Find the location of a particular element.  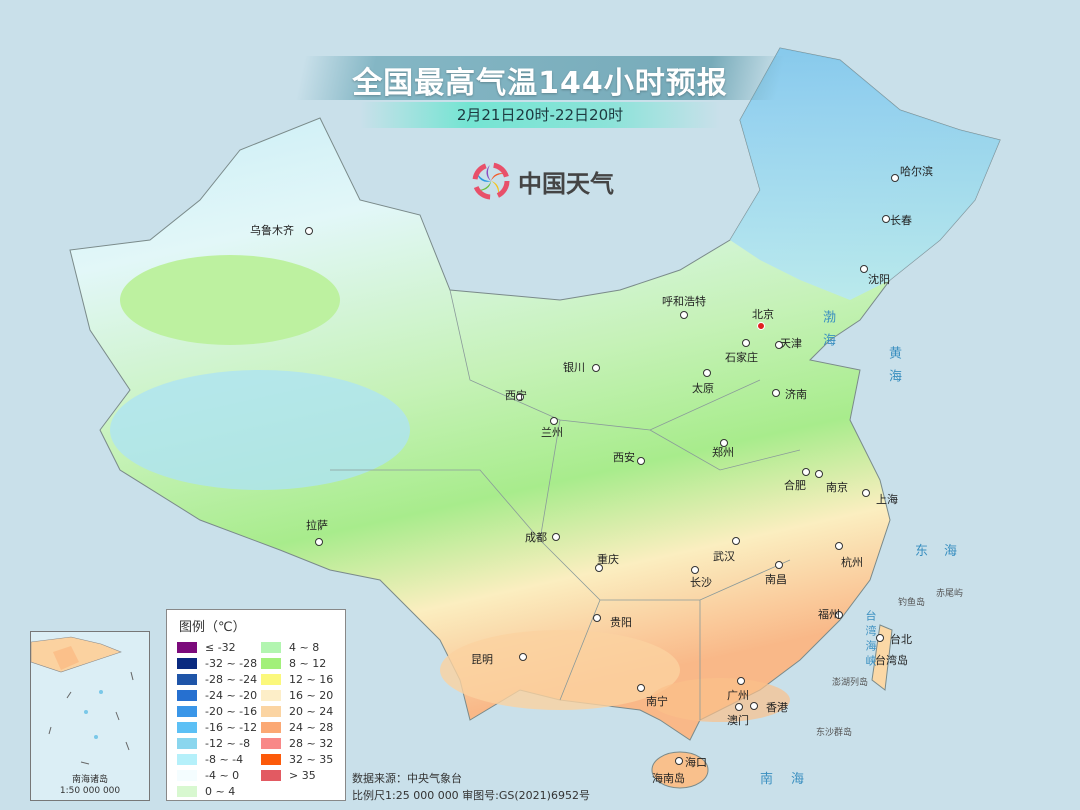

legend-label: -4 ~ 0 is located at coordinates (222, 775).